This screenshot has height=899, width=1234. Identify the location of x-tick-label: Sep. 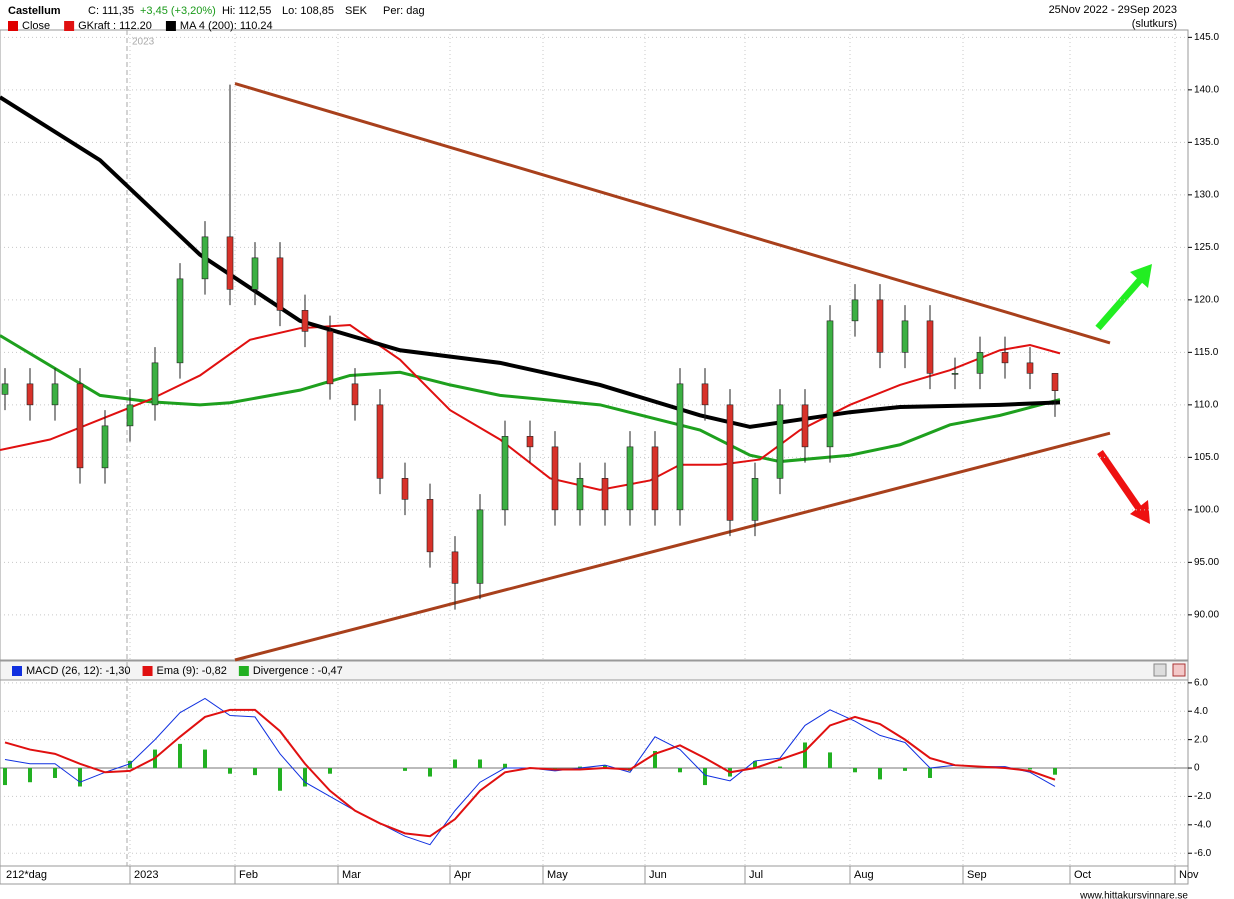
(977, 875).